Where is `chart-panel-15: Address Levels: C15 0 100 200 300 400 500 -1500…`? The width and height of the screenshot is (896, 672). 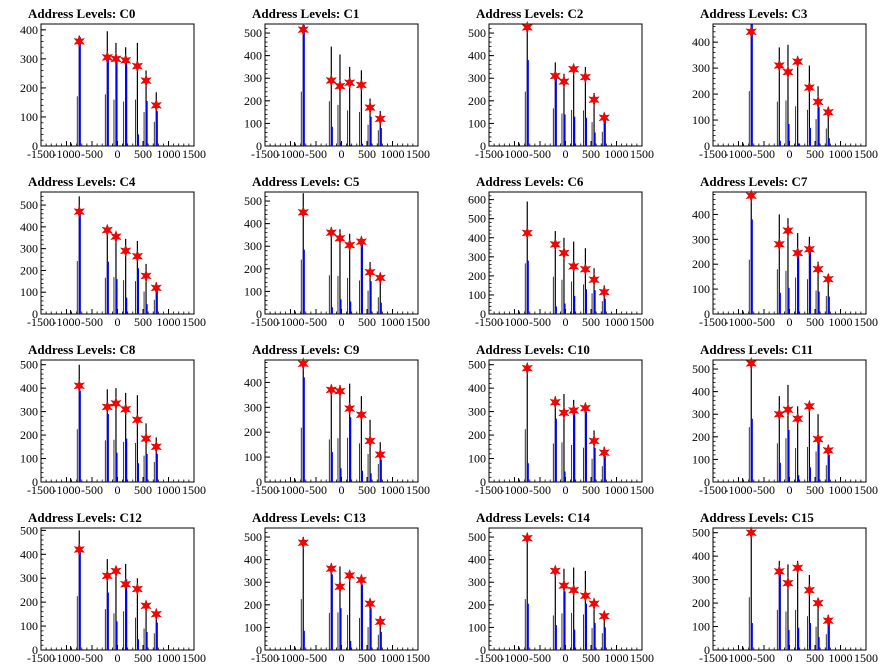 chart-panel-15: Address Levels: C15 0 100 200 300 400 500 -1500… is located at coordinates (784, 588).